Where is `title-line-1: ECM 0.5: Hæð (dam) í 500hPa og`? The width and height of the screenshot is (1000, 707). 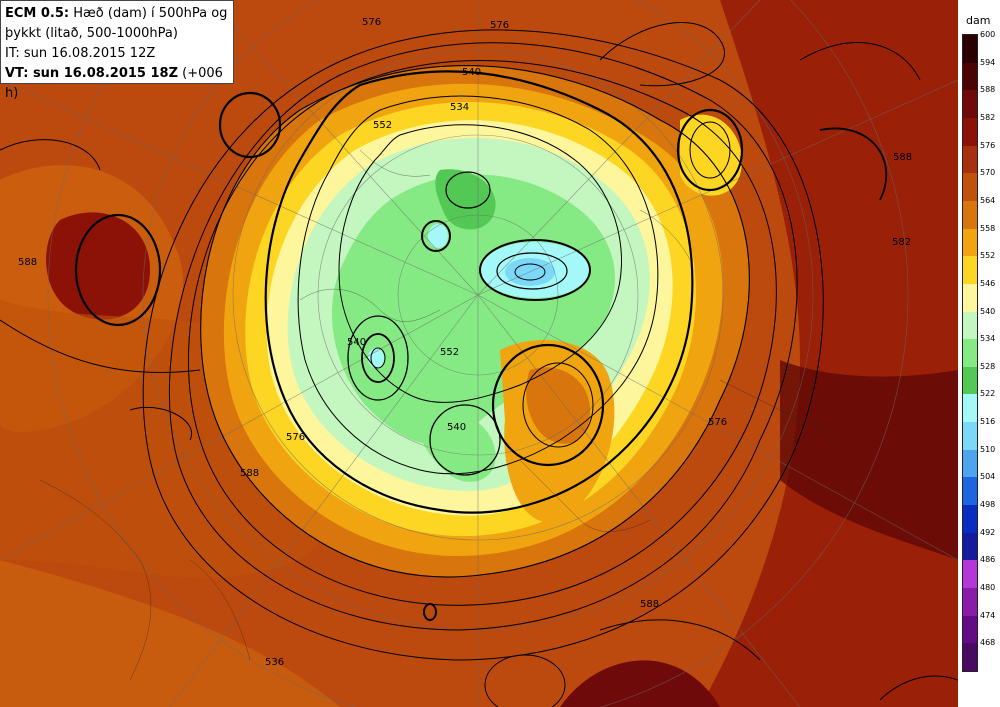
title-line-1: ECM 0.5: Hæð (dam) í 500hPa og is located at coordinates (117, 14).